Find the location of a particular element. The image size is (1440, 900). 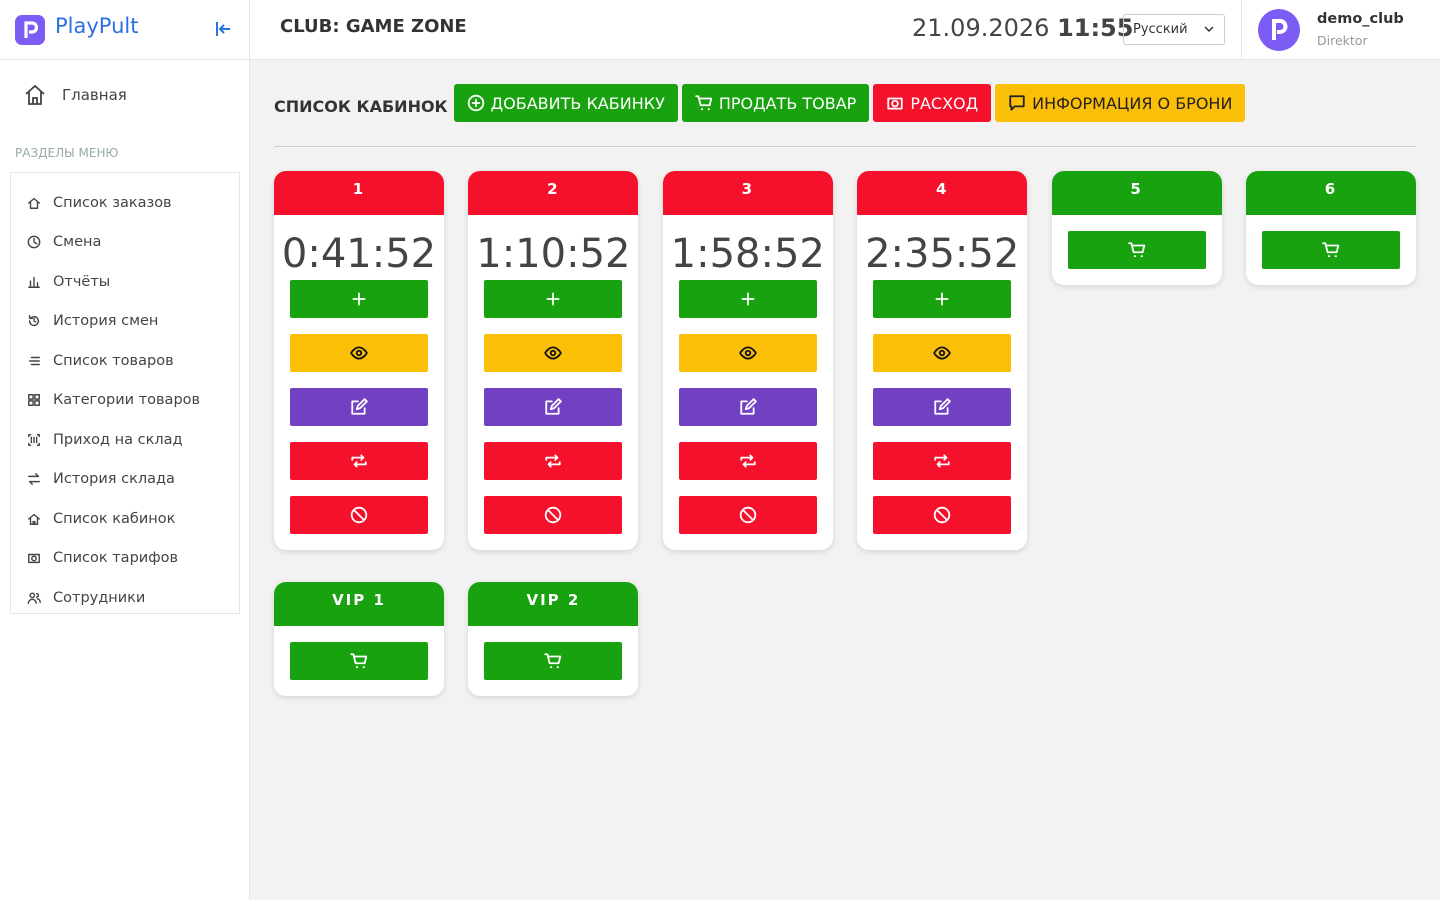

toolbar-button-label: ИНФОРМАЦИЯ О БРОНИ is located at coordinates (1132, 103).